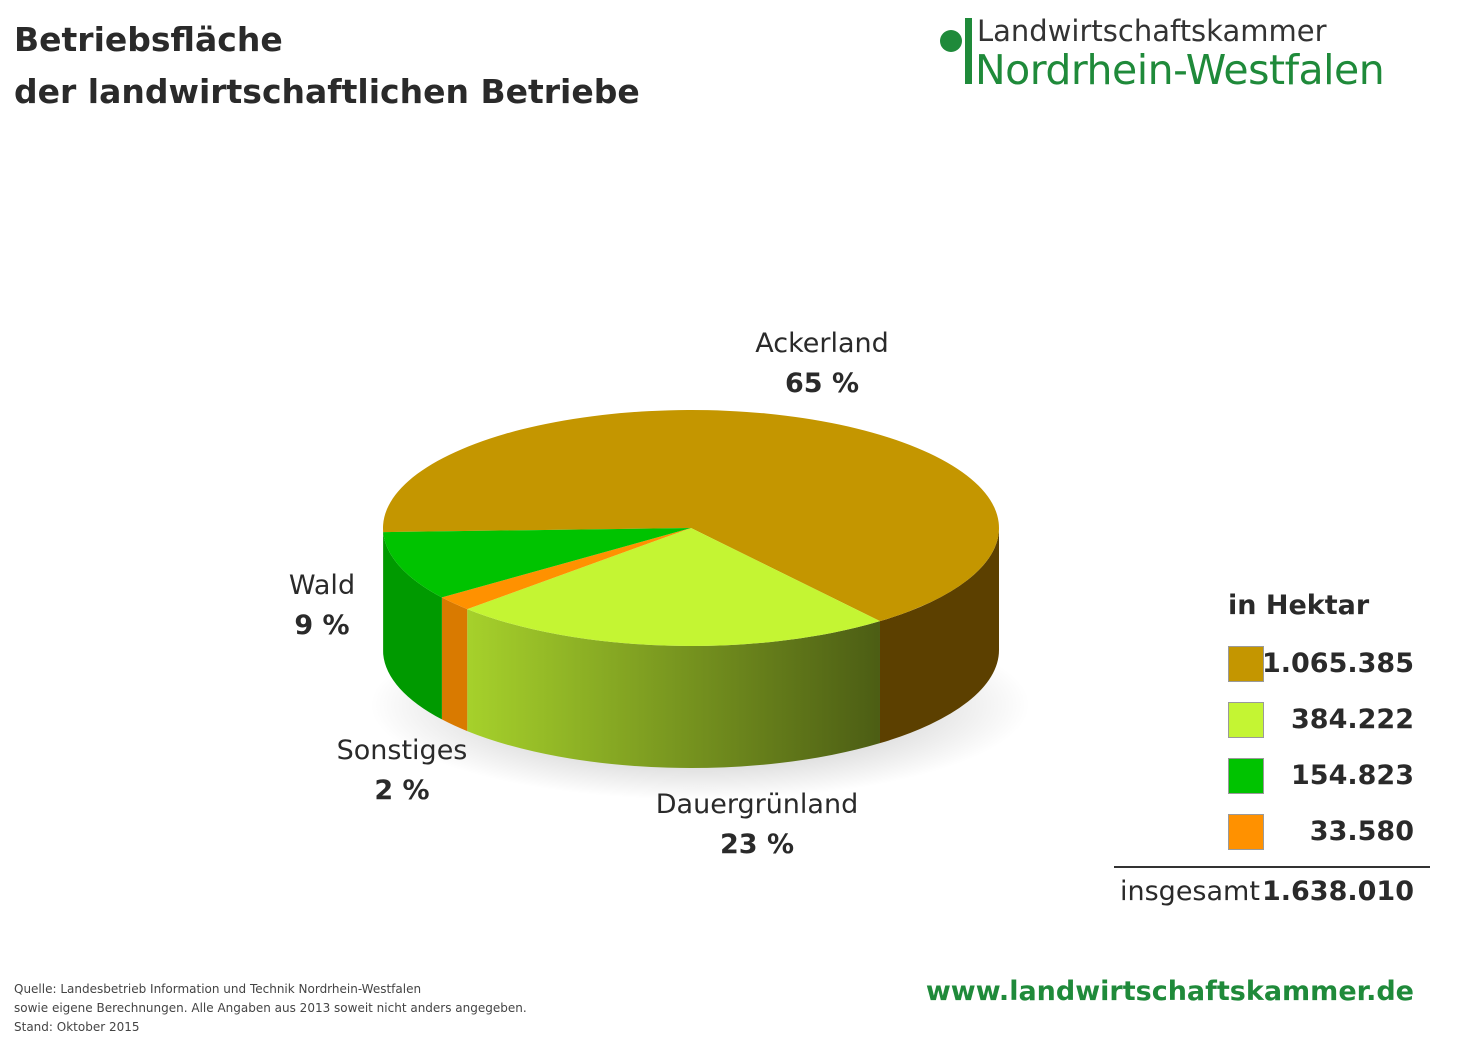 This screenshot has width=1462, height=1040. I want to click on pie-slice-wald, so click(537, 563).